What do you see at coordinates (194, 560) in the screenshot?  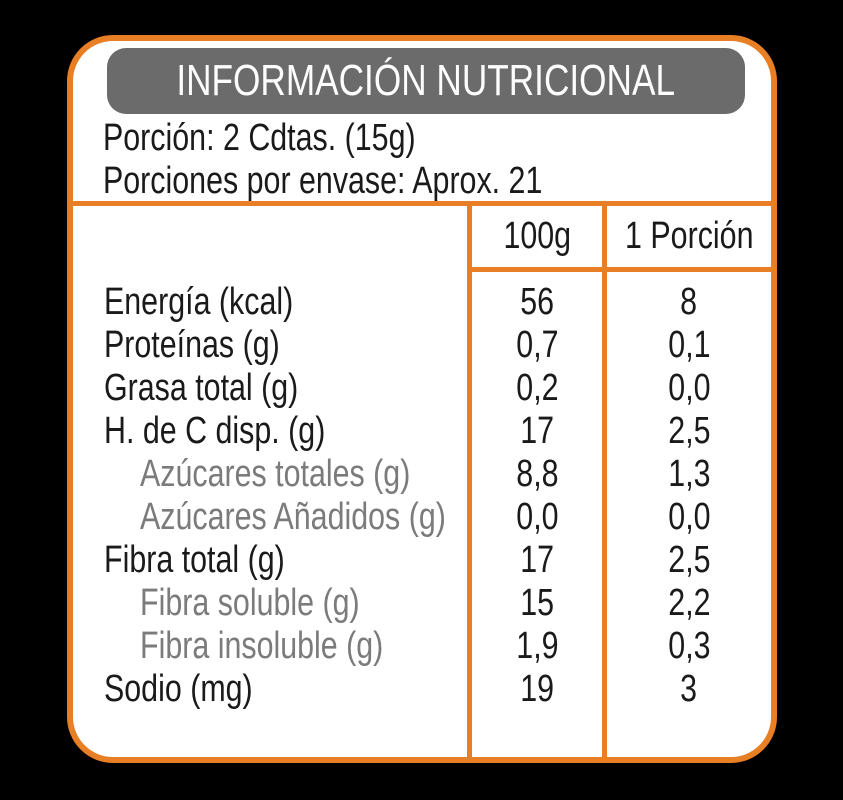 I see `nutrient-label: Fibra total (g)` at bounding box center [194, 560].